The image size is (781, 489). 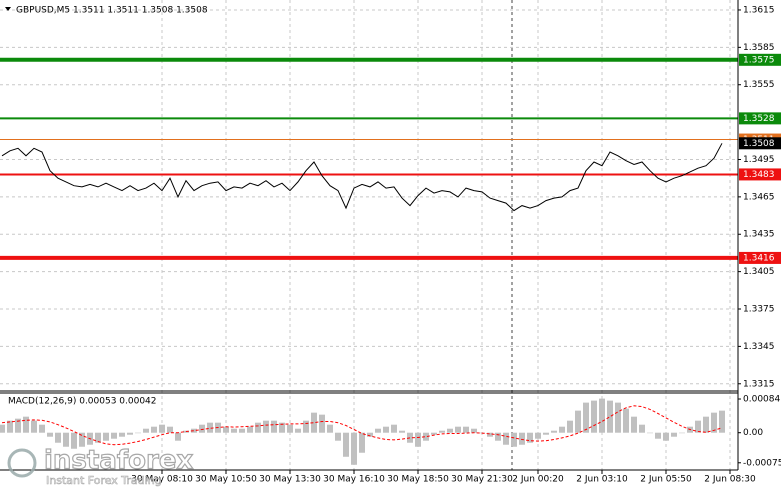 I want to click on y-tick-label: -0.00075, so click(x=762, y=463).